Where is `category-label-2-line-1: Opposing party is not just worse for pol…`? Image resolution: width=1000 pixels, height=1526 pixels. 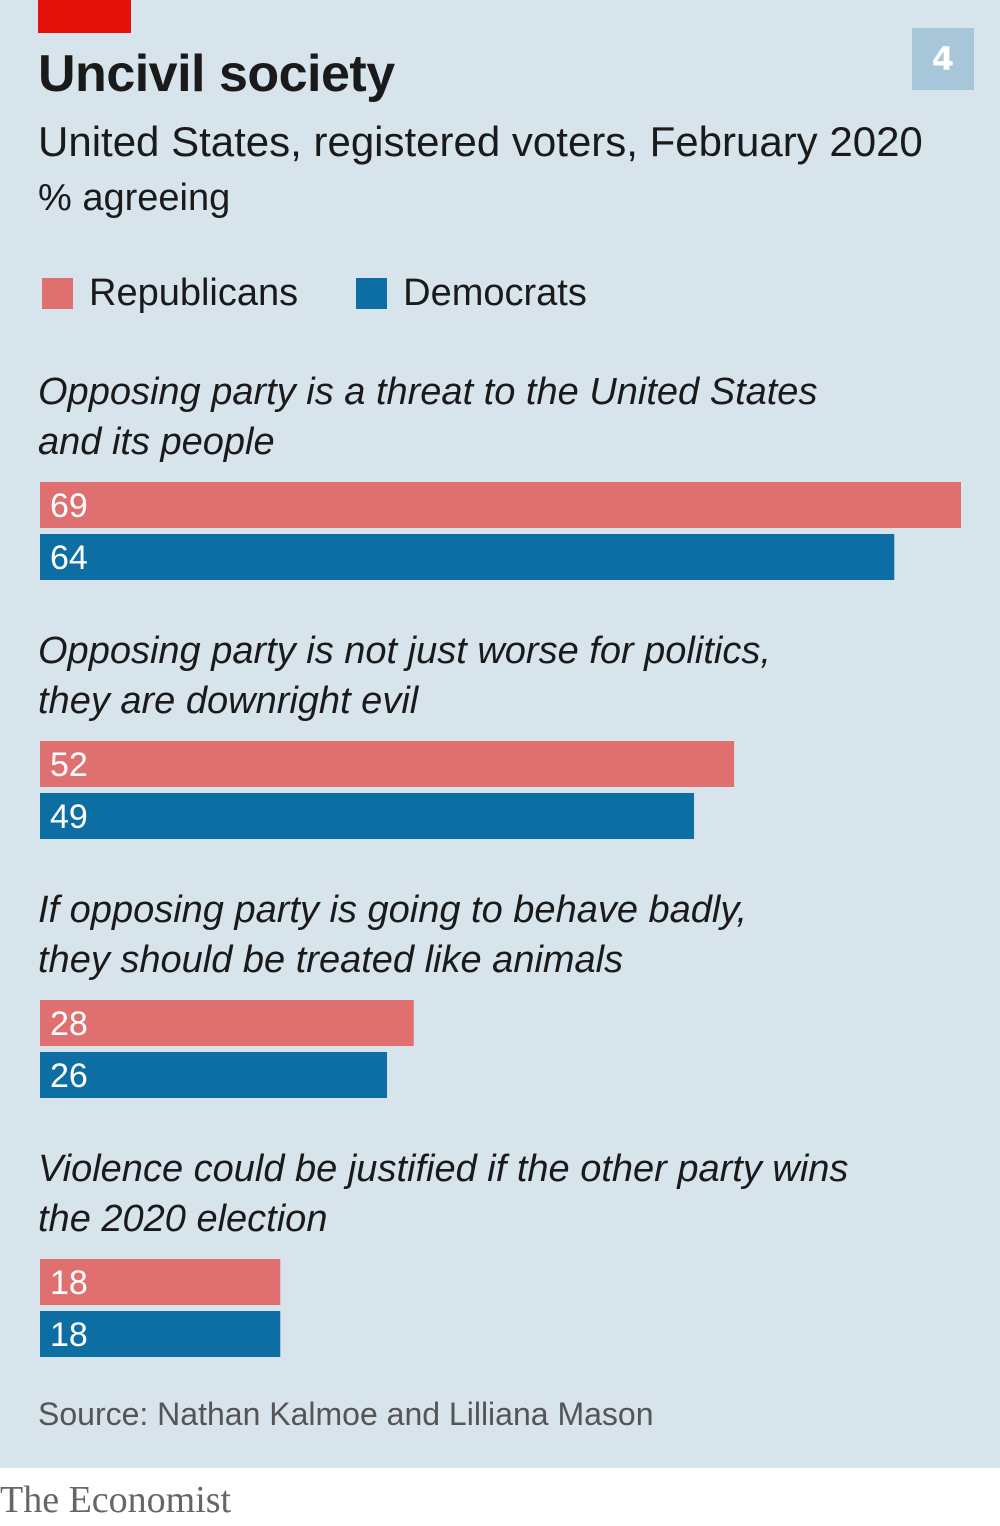
category-label-2-line-1: Opposing party is not just worse for pol… is located at coordinates (404, 651).